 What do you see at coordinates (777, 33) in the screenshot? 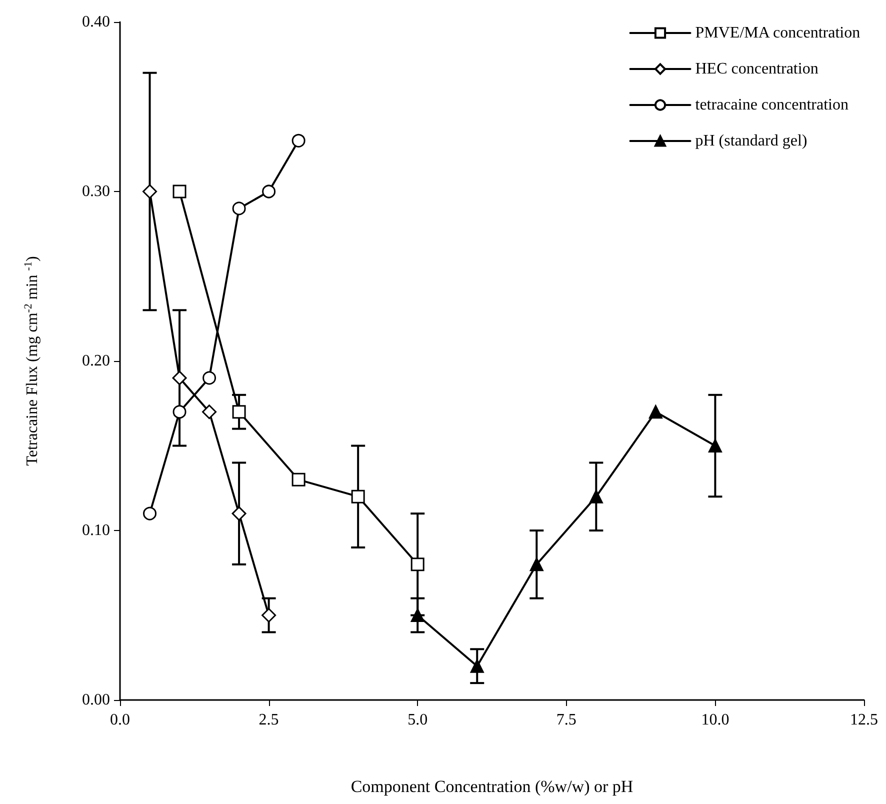
I see `legend-label: PMVE/MA concentration` at bounding box center [777, 33].